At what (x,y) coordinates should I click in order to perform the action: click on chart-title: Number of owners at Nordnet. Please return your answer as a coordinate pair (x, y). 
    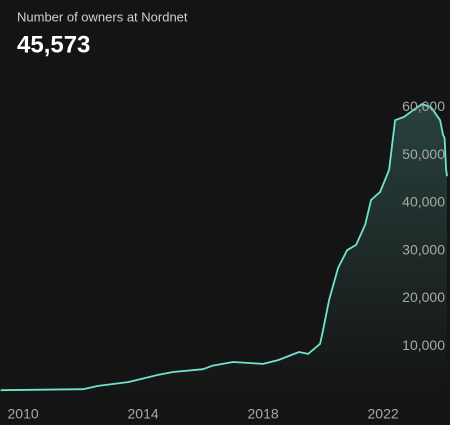
    Looking at the image, I should click on (102, 16).